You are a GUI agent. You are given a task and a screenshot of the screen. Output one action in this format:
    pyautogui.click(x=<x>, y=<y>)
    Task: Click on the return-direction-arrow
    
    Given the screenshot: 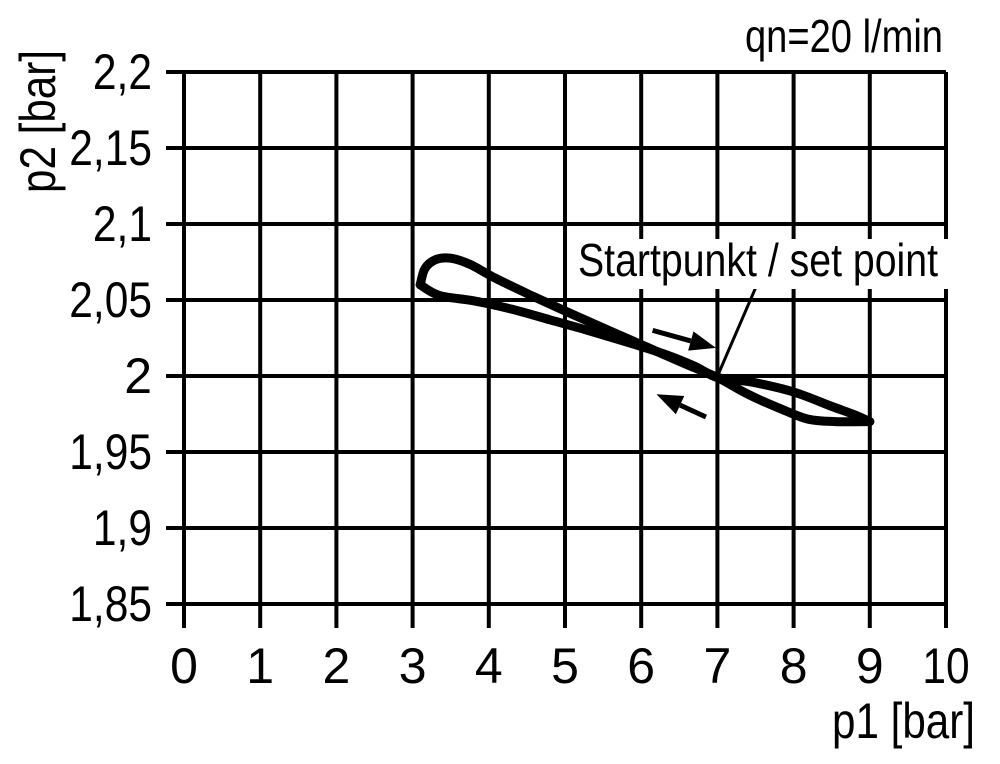 What is the action you would take?
    pyautogui.click(x=682, y=407)
    